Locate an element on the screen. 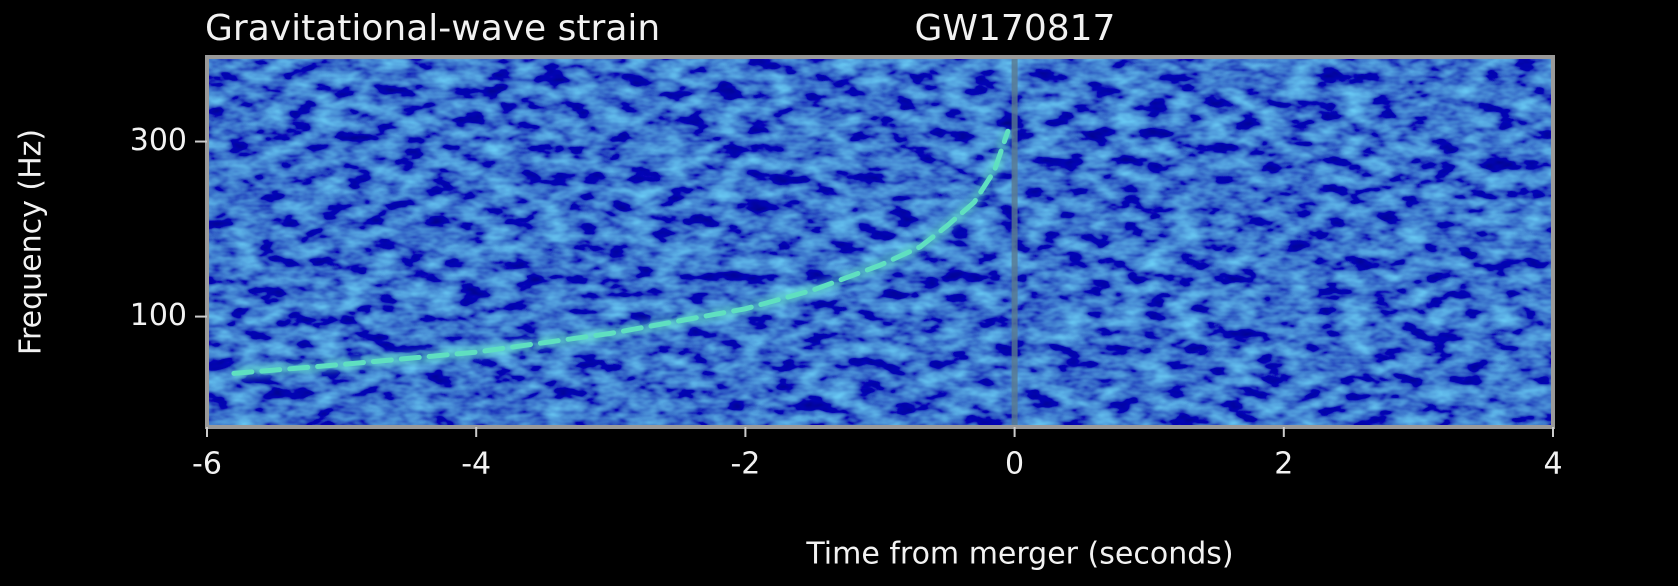 The width and height of the screenshot is (1678, 586). y-tick-label: 100 is located at coordinates (158, 315).